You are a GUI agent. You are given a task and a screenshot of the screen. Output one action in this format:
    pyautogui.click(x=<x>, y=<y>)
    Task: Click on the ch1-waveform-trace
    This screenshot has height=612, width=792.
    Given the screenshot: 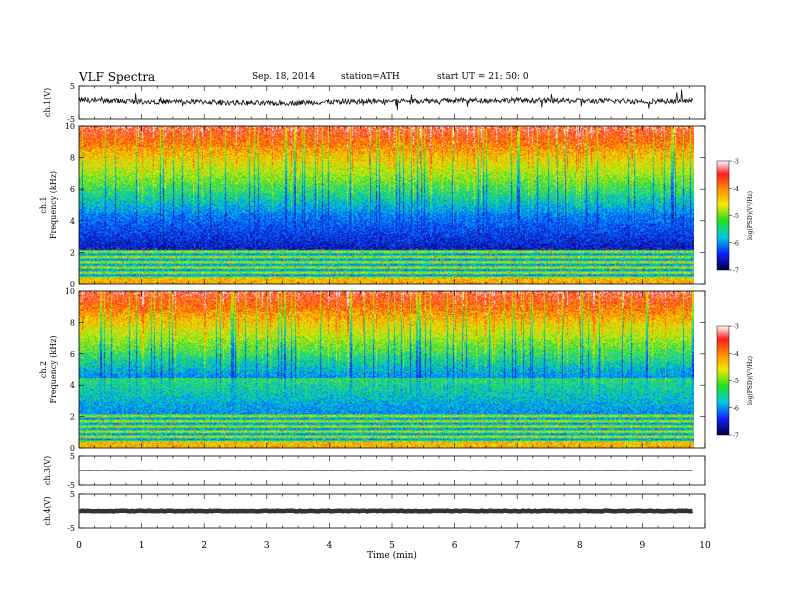 What is the action you would take?
    pyautogui.click(x=385, y=100)
    